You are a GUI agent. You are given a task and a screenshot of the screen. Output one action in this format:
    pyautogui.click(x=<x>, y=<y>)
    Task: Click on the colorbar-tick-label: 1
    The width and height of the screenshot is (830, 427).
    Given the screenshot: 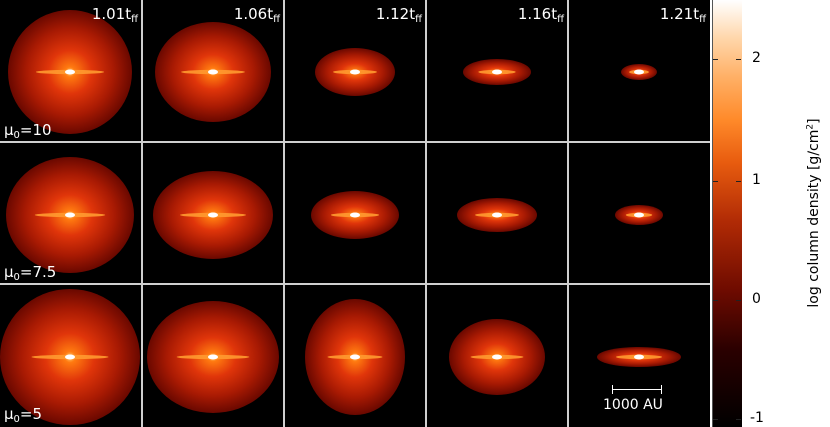 What is the action you would take?
    pyautogui.click(x=756, y=180)
    